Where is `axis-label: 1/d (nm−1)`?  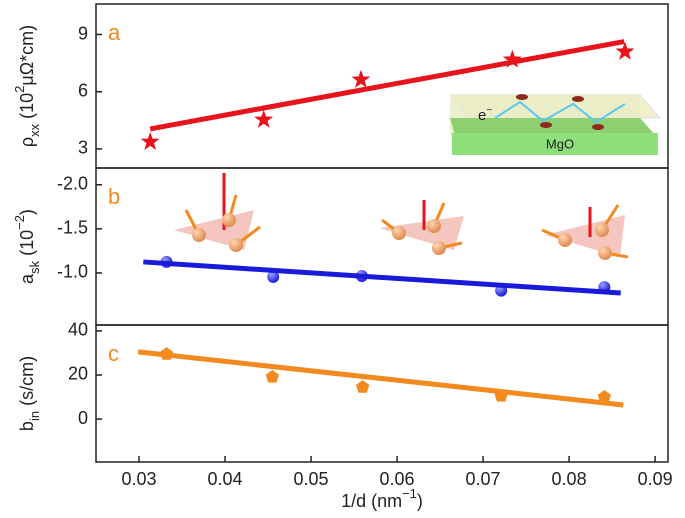 axis-label: 1/d (nm−1) is located at coordinates (382, 498).